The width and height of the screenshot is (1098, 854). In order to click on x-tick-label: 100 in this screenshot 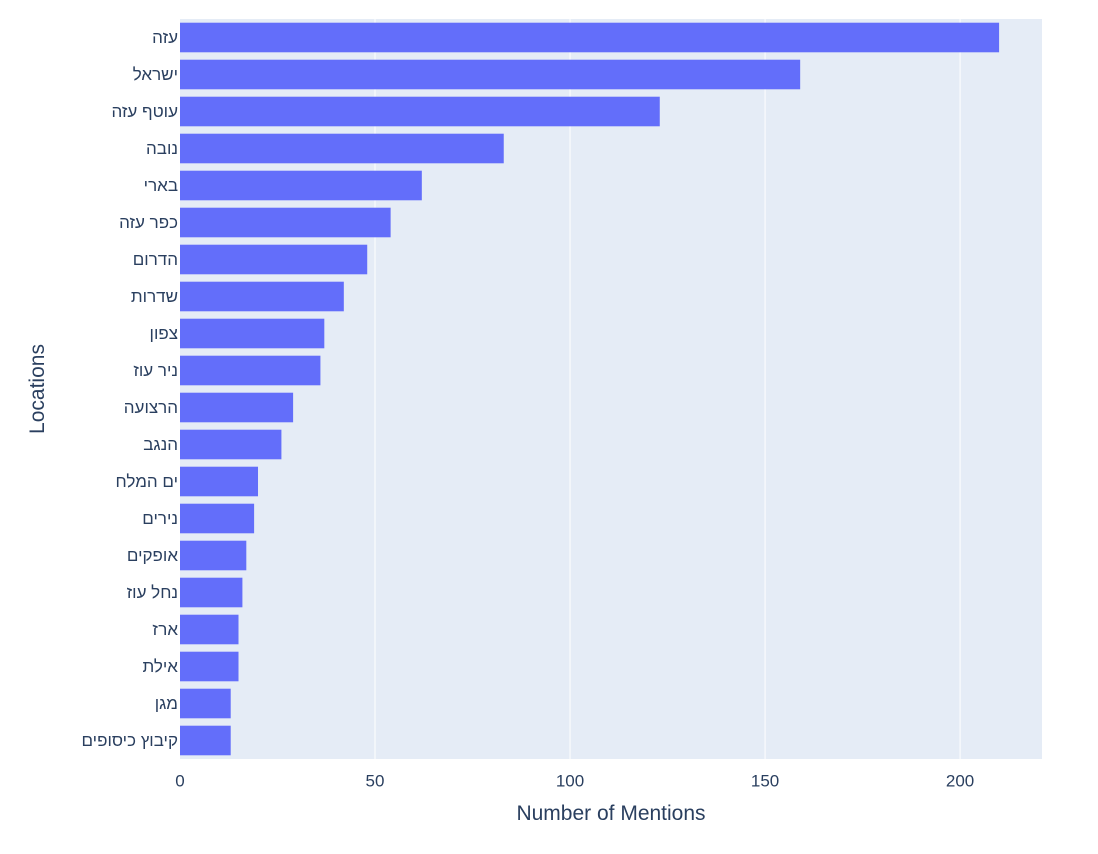, I will do `click(570, 781)`.